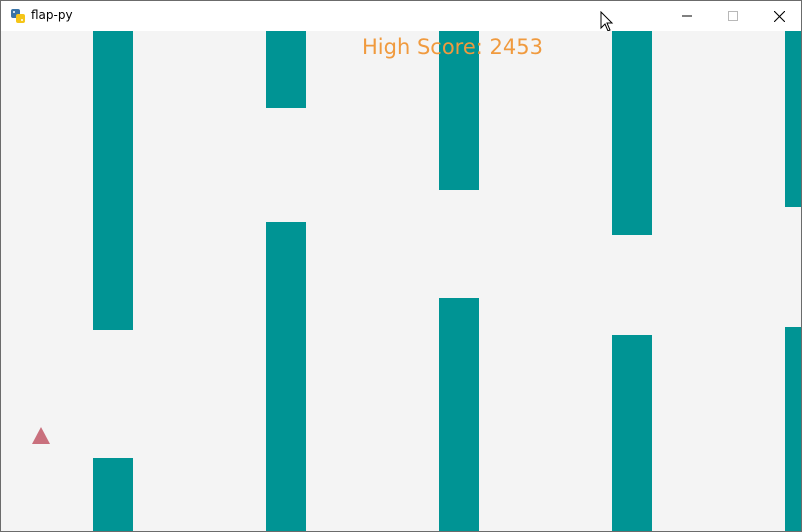 Image resolution: width=802 pixels, height=532 pixels. I want to click on window-title: flap-py, so click(52, 15).